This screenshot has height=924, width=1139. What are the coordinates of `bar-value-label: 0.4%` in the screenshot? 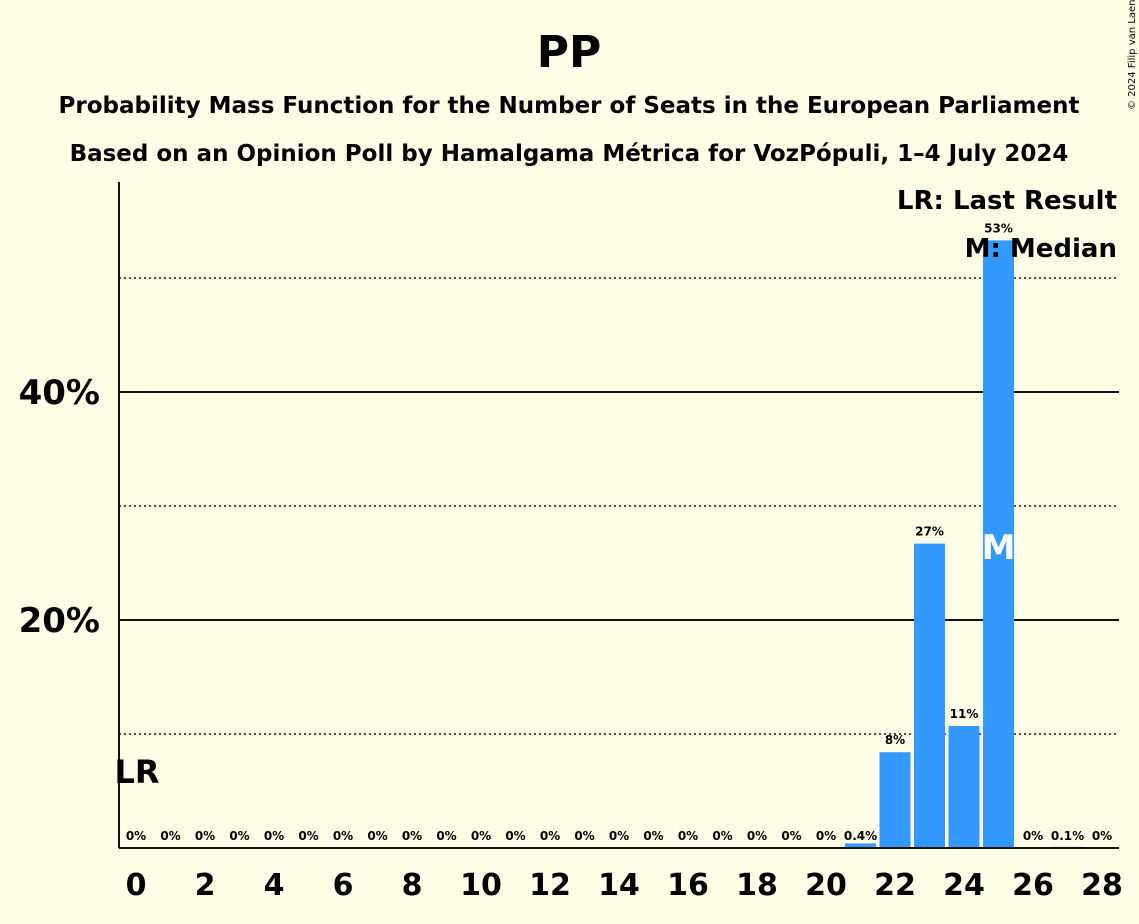 It's located at (860, 836).